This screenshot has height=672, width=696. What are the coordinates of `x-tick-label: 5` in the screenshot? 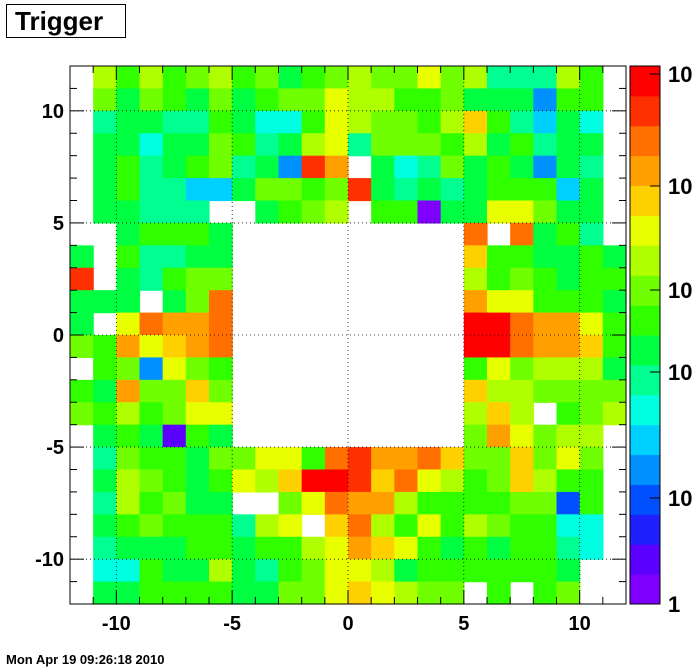 It's located at (463, 624).